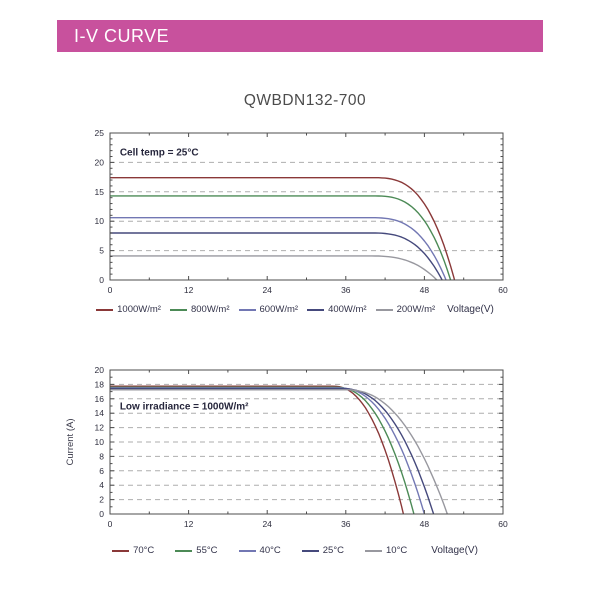 The width and height of the screenshot is (600, 600). Describe the element at coordinates (159, 152) in the screenshot. I see `annotation: Cell temp = 25°C` at that location.